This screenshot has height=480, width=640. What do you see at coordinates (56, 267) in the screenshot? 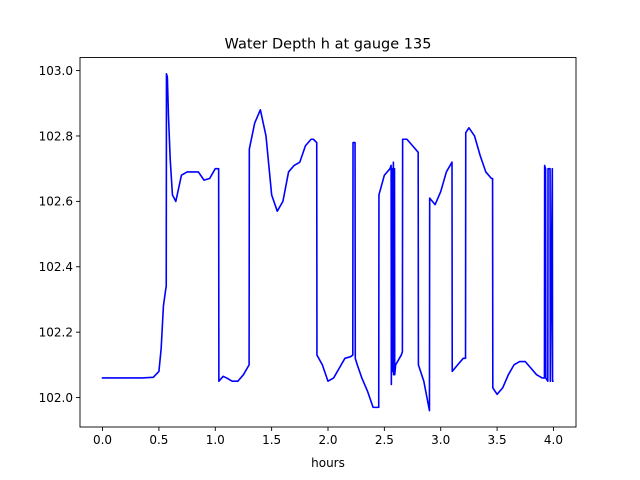
I see `y-tick-label: 102.4` at bounding box center [56, 267].